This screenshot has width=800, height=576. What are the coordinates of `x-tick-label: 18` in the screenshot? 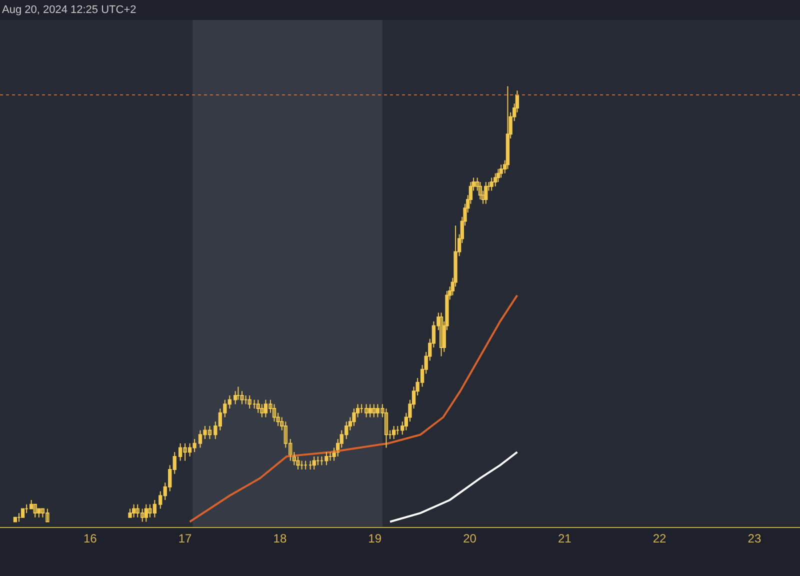 It's located at (280, 538).